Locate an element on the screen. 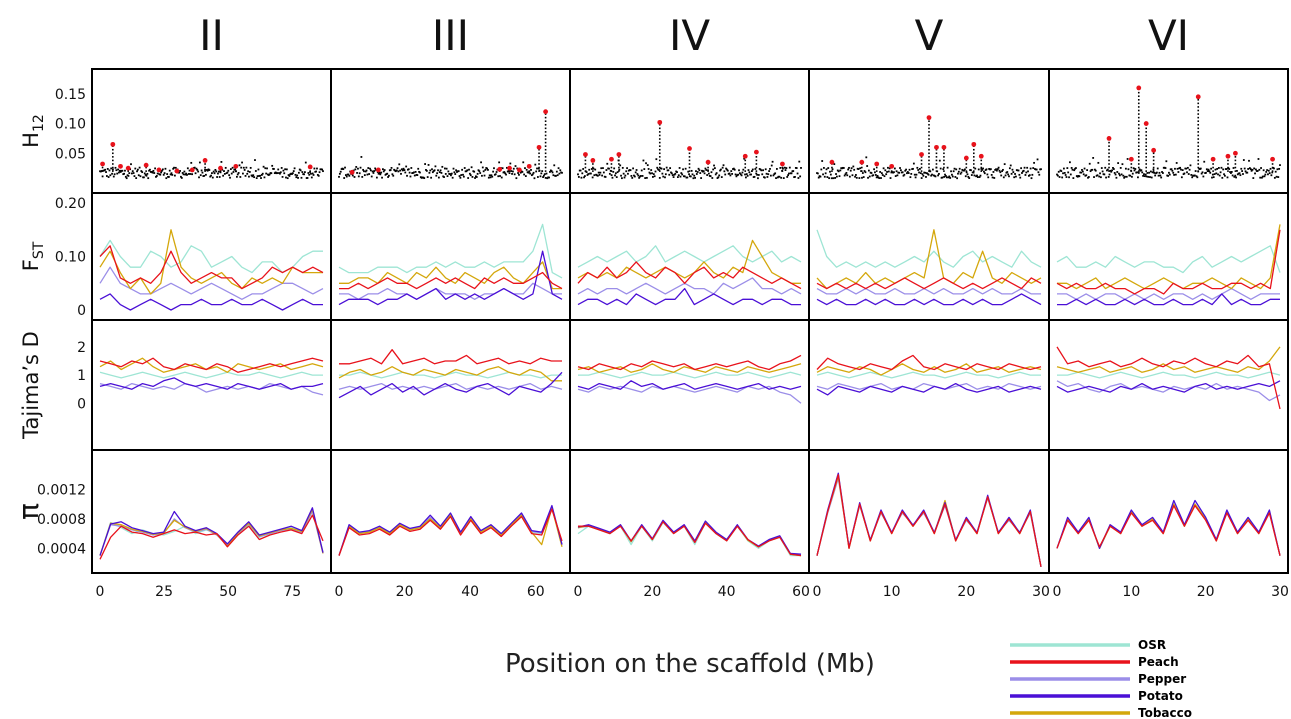 This screenshot has width=1291, height=719. x-tick-label: 10 is located at coordinates (1131, 592).